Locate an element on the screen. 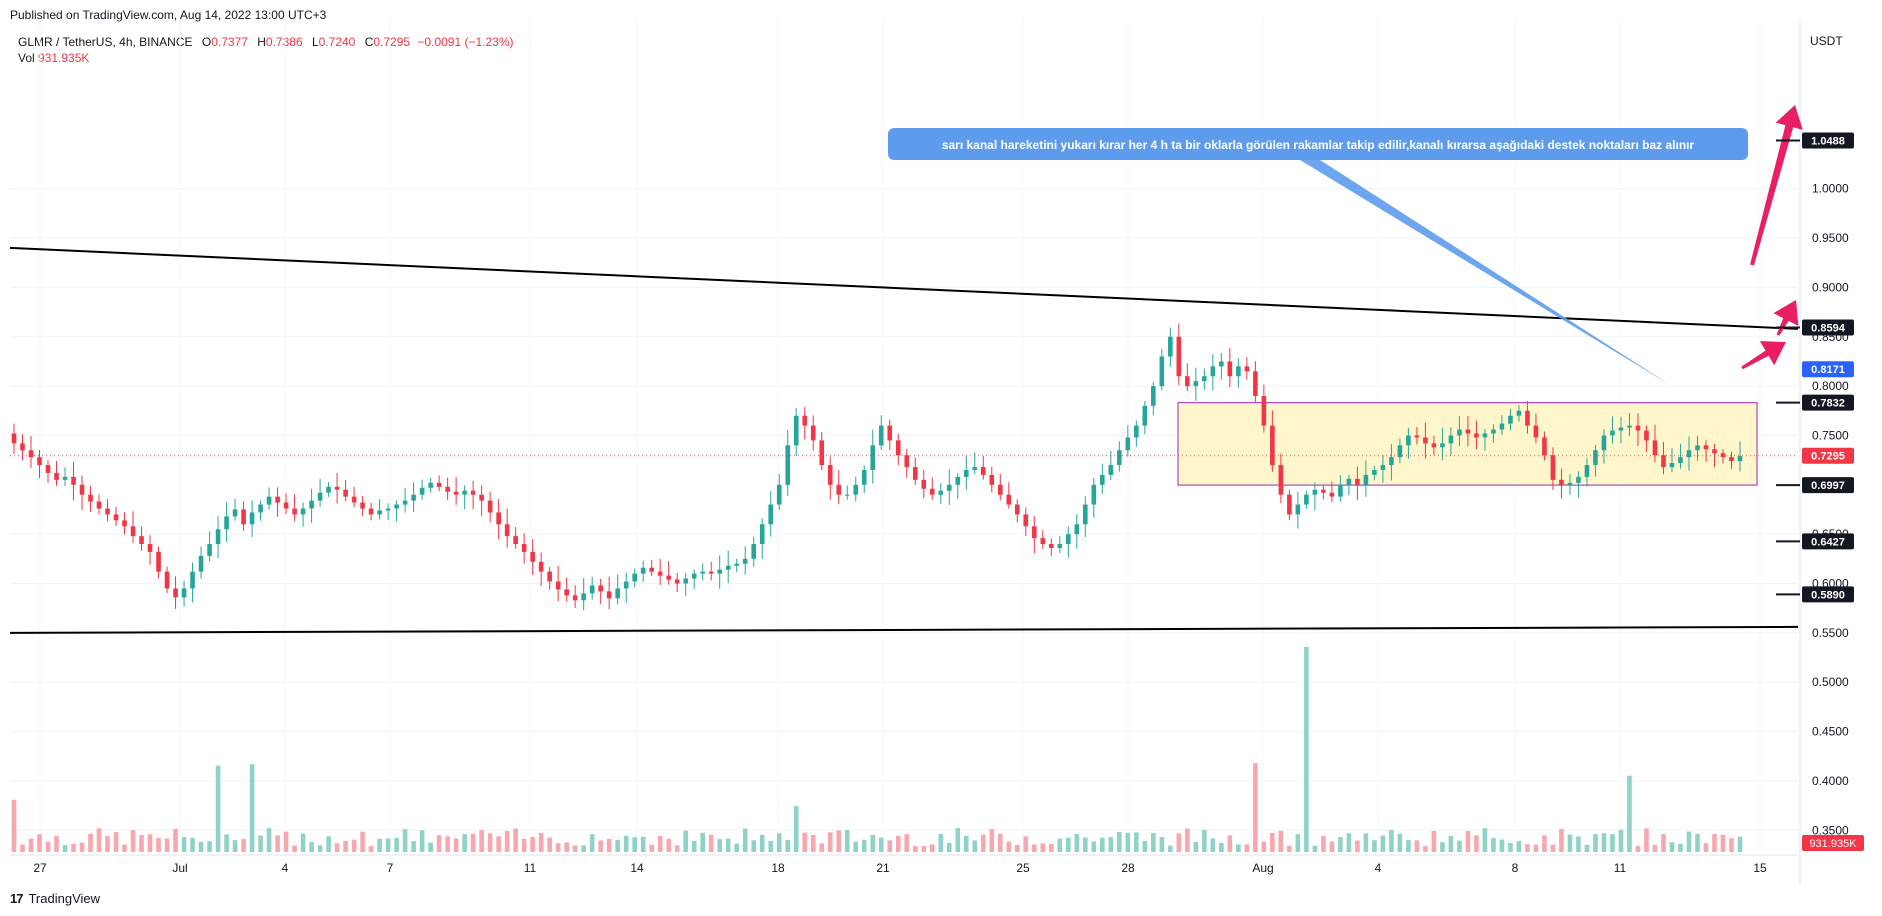 Image resolution: width=1882 pixels, height=916 pixels. trendline-upper is located at coordinates (904, 288).